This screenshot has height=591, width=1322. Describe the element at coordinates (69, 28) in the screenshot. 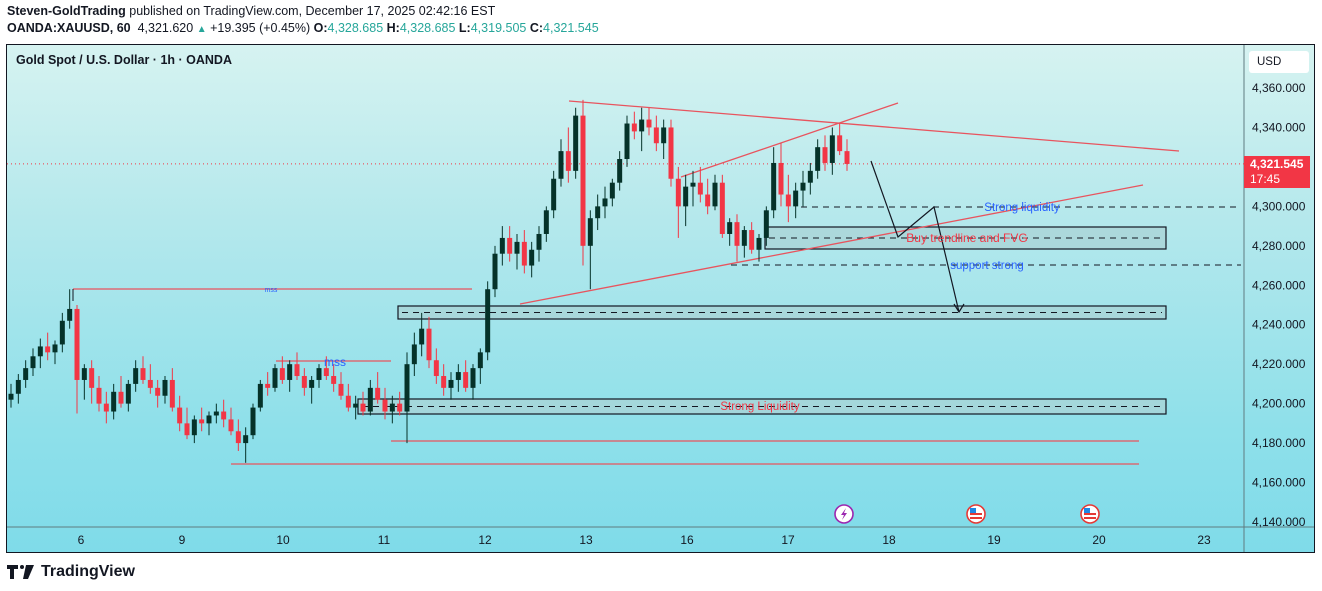

I see `symbol: OANDA:XAUUSD, 60` at that location.